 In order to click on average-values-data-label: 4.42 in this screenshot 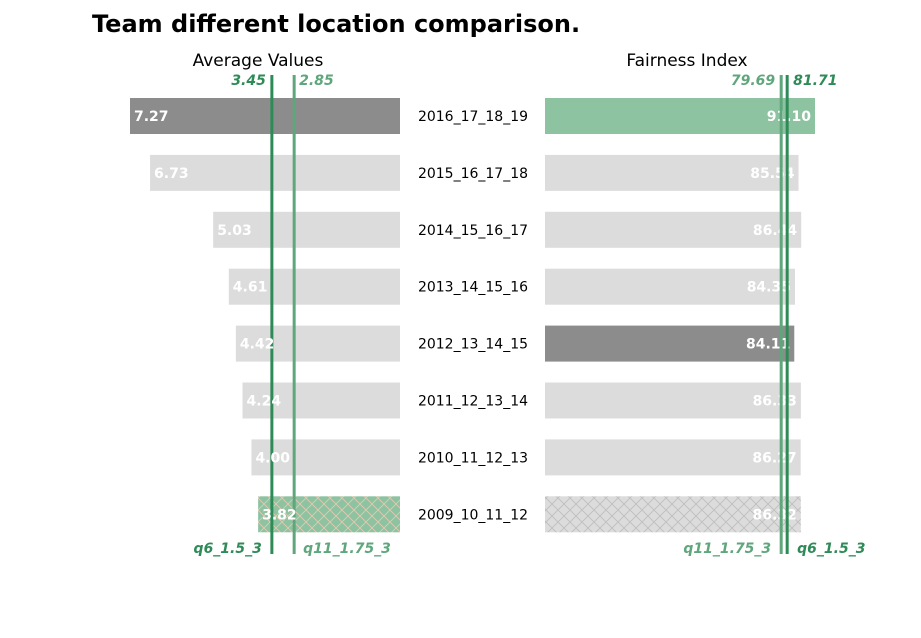, I will do `click(257, 345)`.